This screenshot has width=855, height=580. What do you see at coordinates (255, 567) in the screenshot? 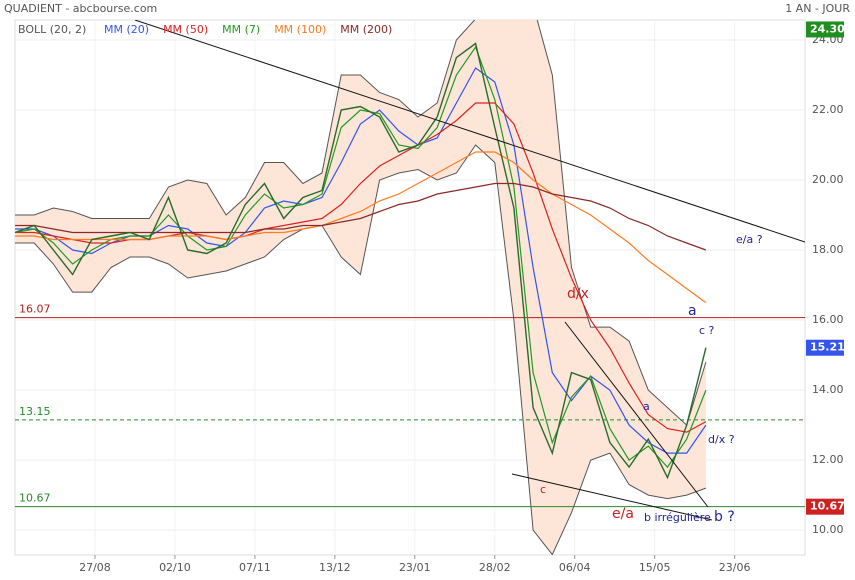
I see `x-tick-label: 07/11` at bounding box center [255, 567].